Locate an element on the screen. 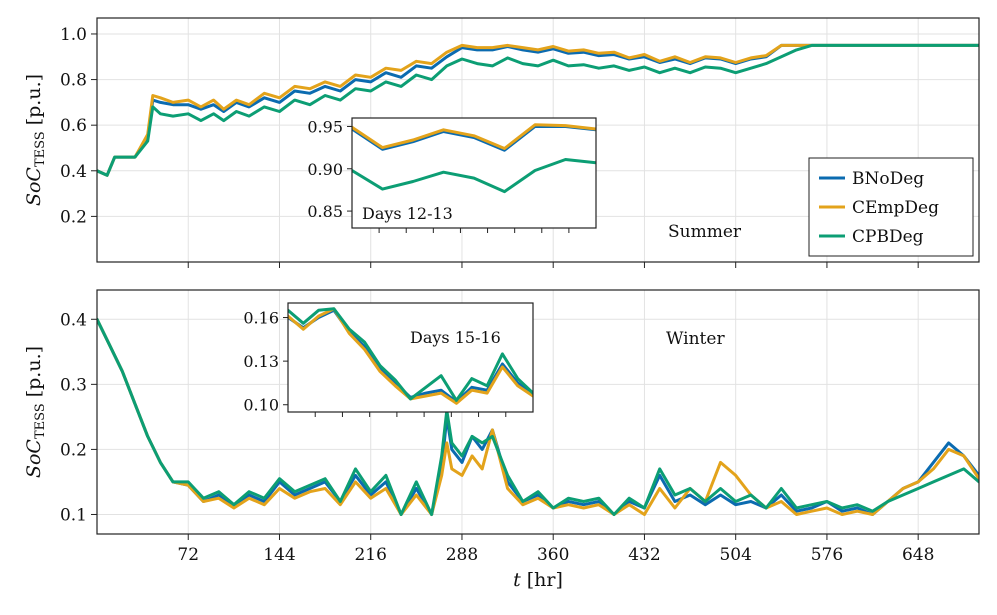 The width and height of the screenshot is (997, 615). winter-inset-frame is located at coordinates (410, 357).